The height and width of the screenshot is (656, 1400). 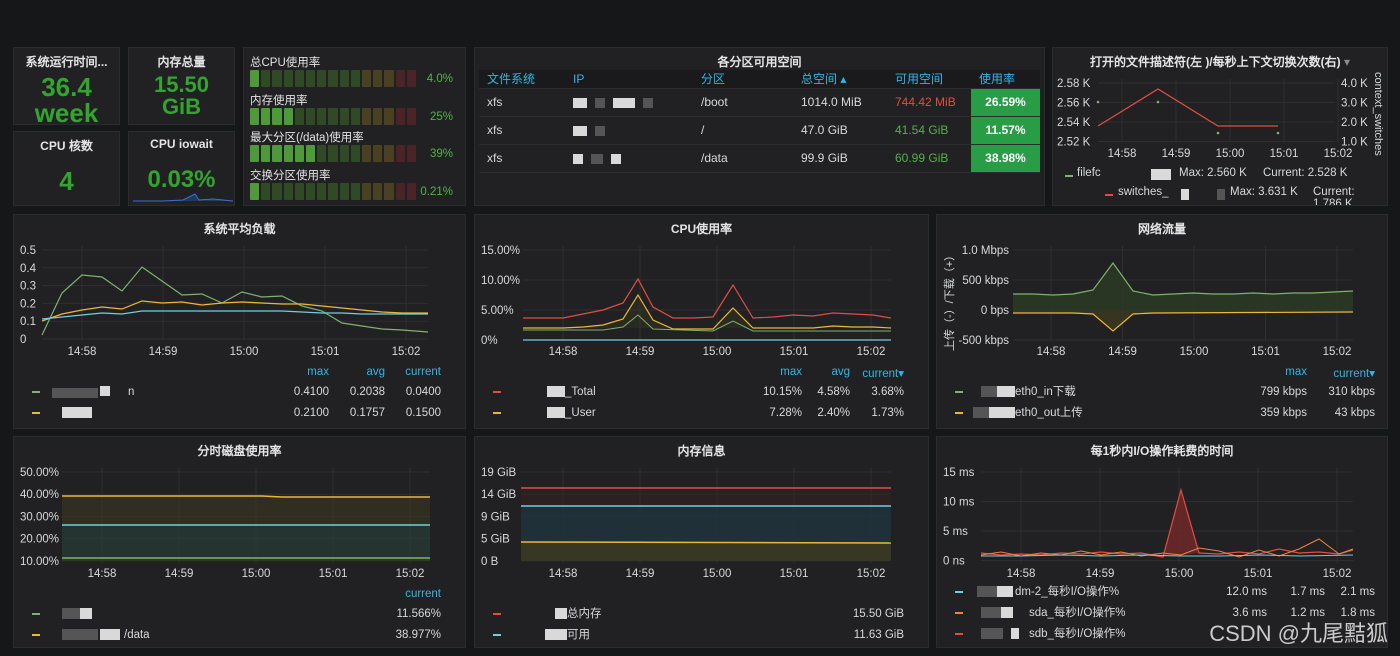 What do you see at coordinates (1334, 196) in the screenshot?
I see `filefd-legend-current: Current: 1.786 K` at bounding box center [1334, 196].